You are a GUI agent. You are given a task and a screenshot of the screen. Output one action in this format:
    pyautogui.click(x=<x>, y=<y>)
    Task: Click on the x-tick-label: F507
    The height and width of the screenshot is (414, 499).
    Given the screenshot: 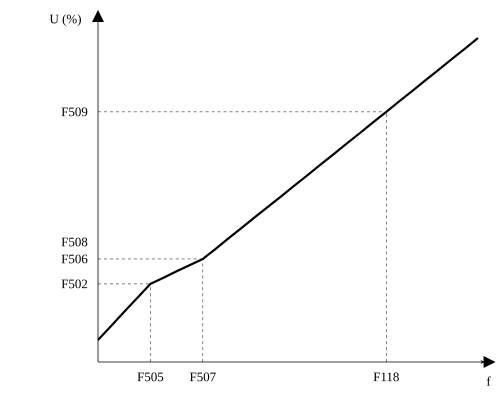 What is the action you would take?
    pyautogui.click(x=203, y=377)
    